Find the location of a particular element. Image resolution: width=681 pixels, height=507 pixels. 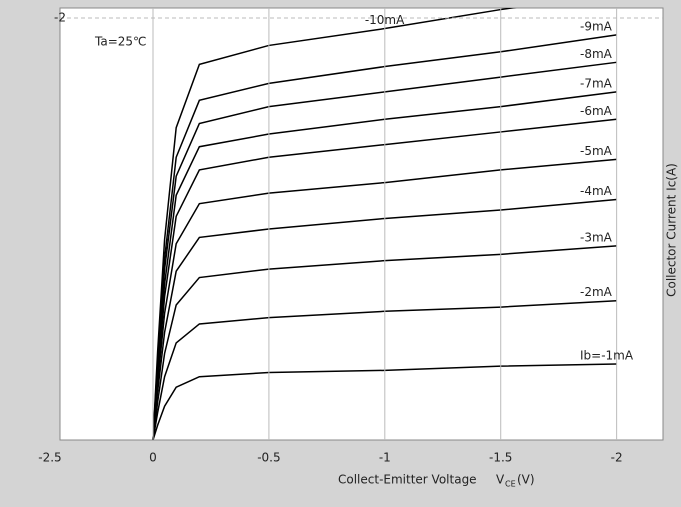

series-label: -2mA is located at coordinates (596, 292).